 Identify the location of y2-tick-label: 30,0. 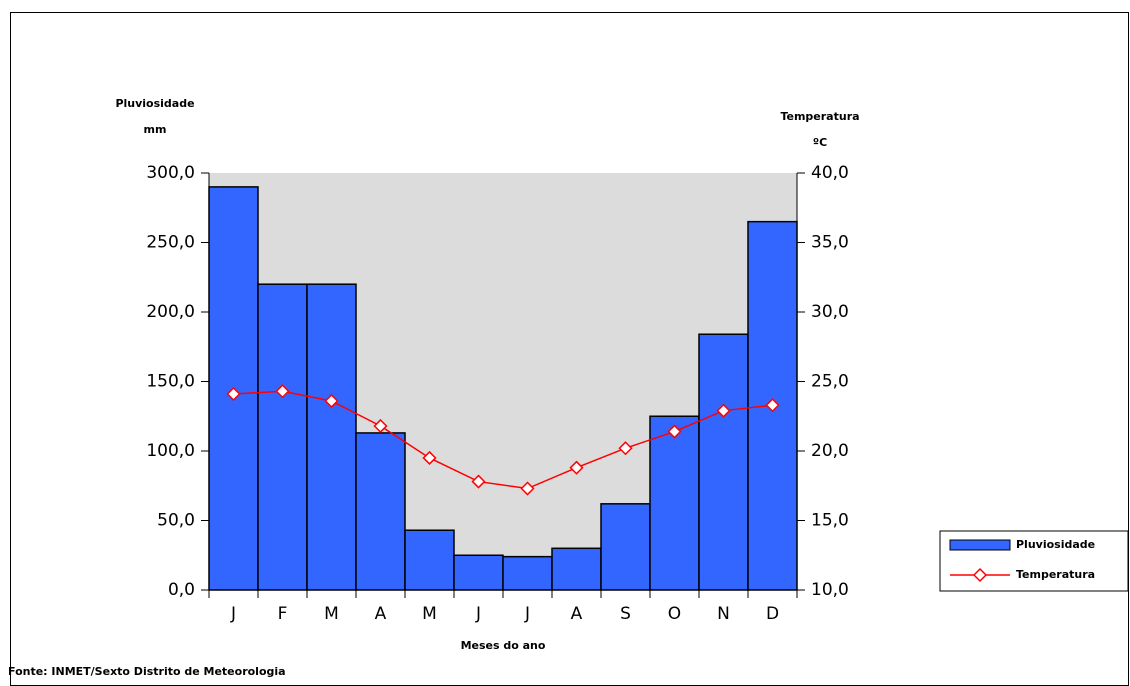
(830, 312).